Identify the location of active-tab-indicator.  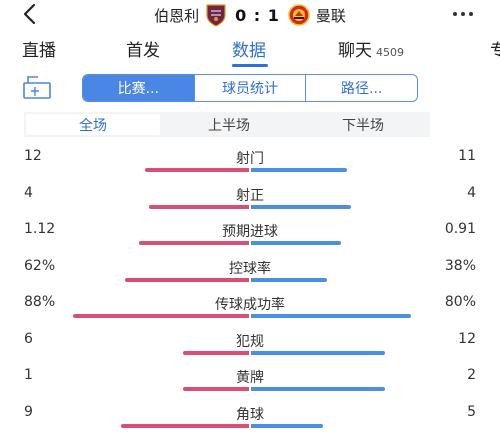
(250, 65).